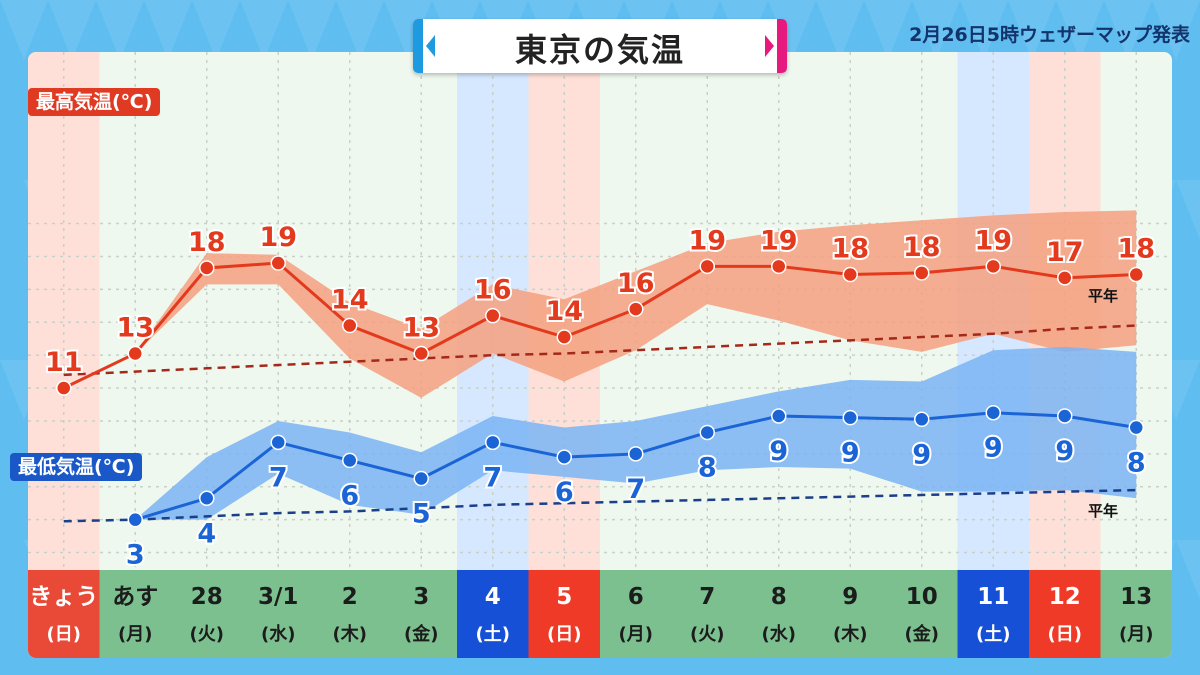 The image size is (1200, 675). Describe the element at coordinates (350, 634) in the screenshot. I see `weekday-label-4: (木)` at that location.